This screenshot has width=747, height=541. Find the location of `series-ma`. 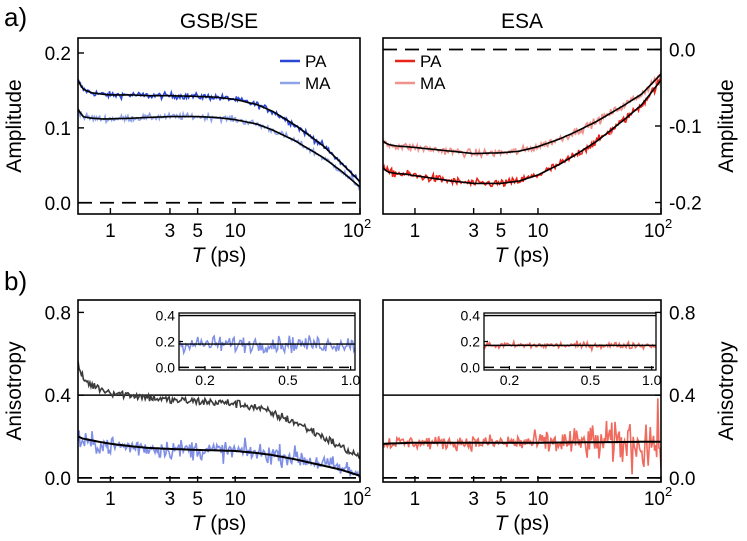

series-ma is located at coordinates (219, 149).